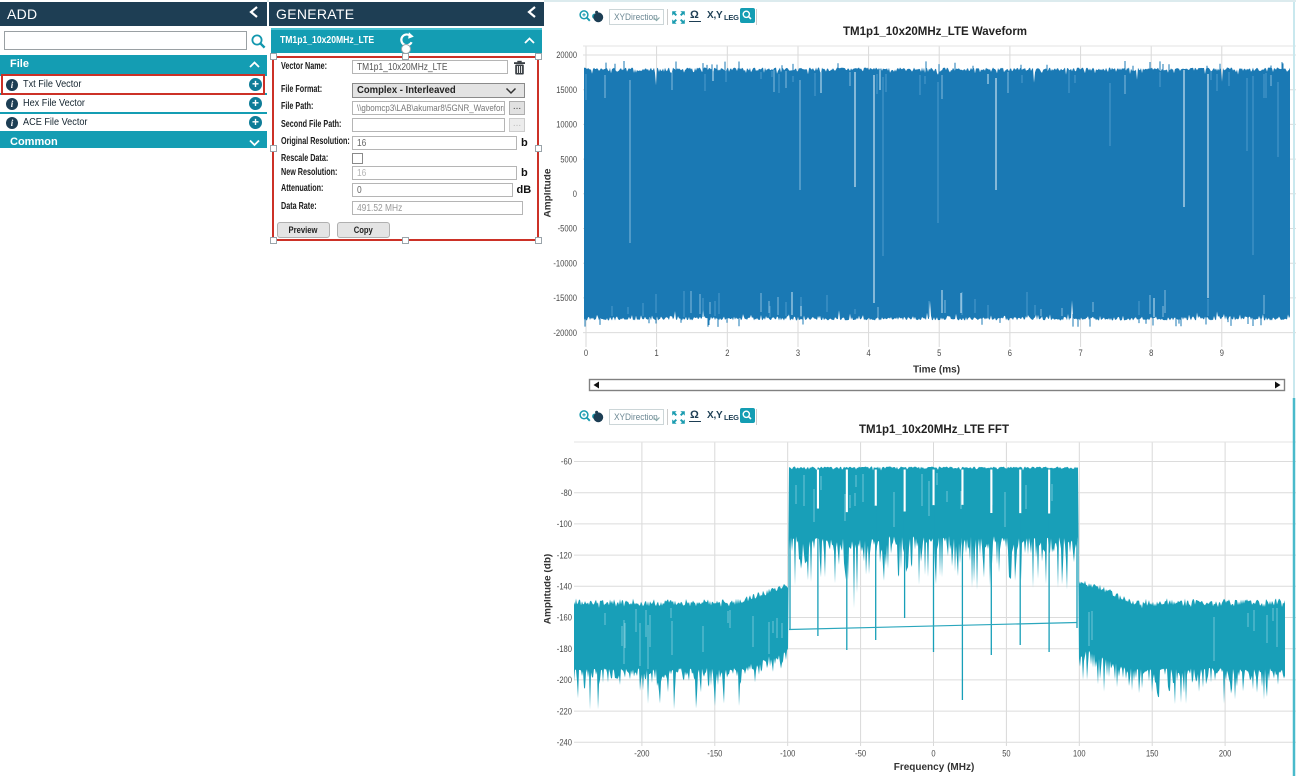  I want to click on svg-text: -60, so click(566, 462).